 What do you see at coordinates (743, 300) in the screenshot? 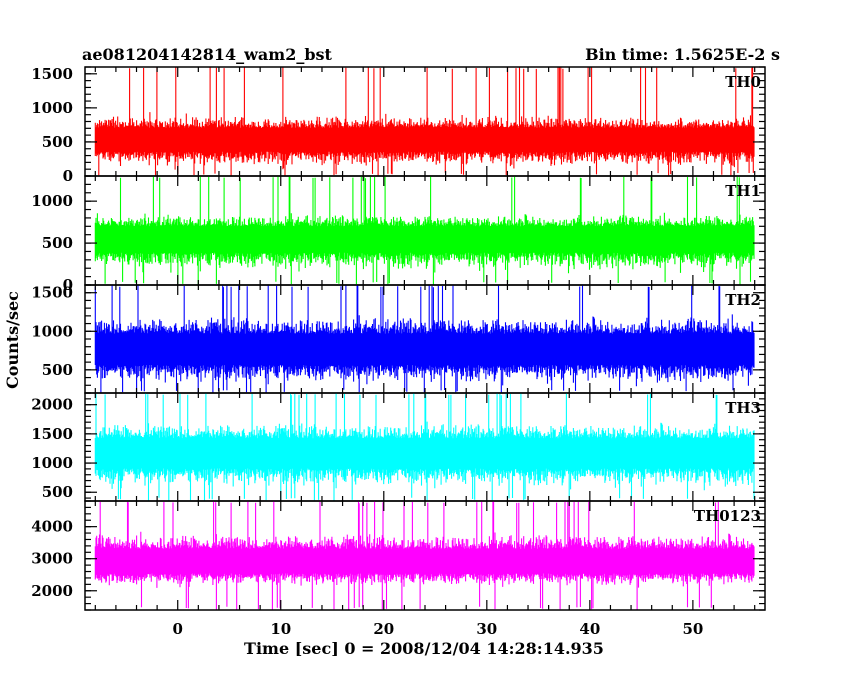
I see `th2-panel-label: TH2` at bounding box center [743, 300].